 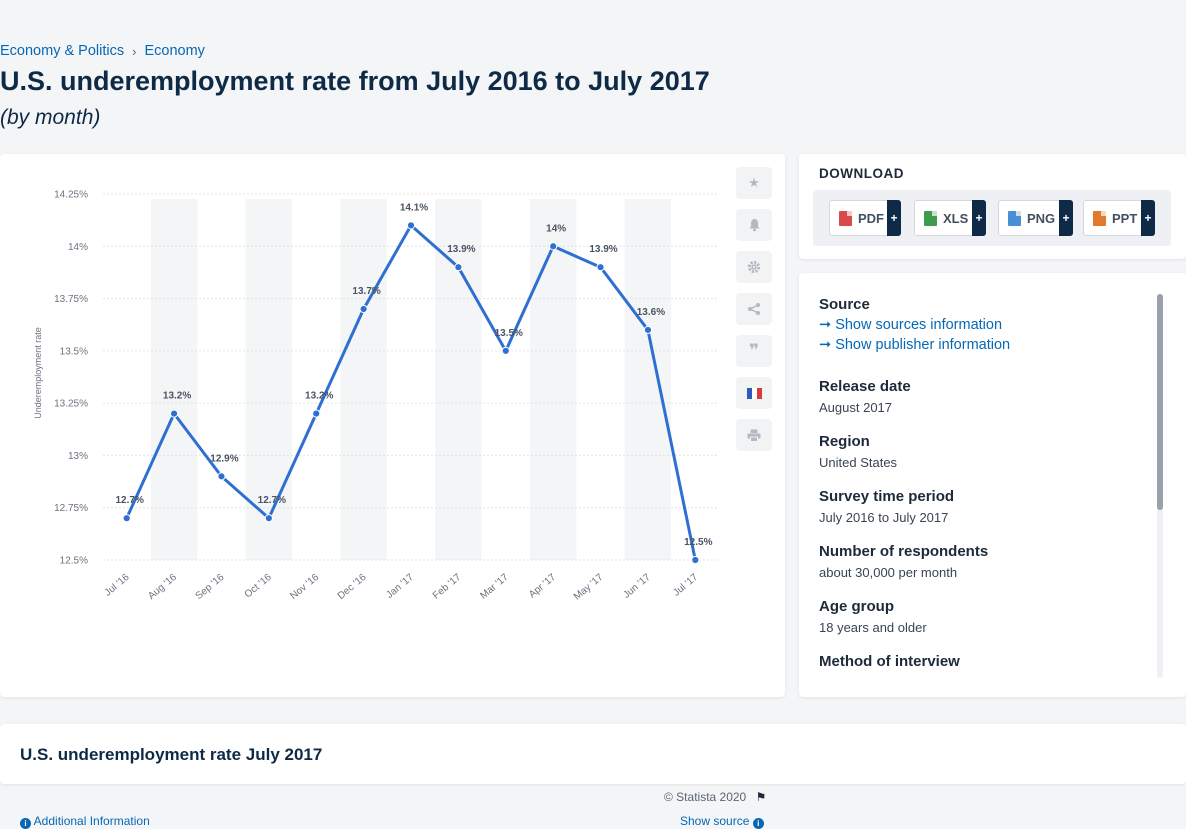 What do you see at coordinates (62, 51) in the screenshot?
I see `breadcrumb-economy-politics: Economy & Politics` at bounding box center [62, 51].